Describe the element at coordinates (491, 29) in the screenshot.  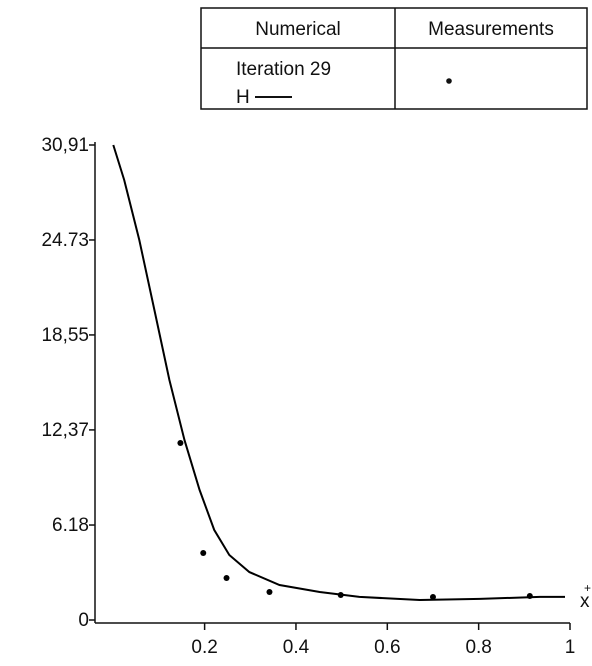
I see `legend-header: Measurements` at that location.